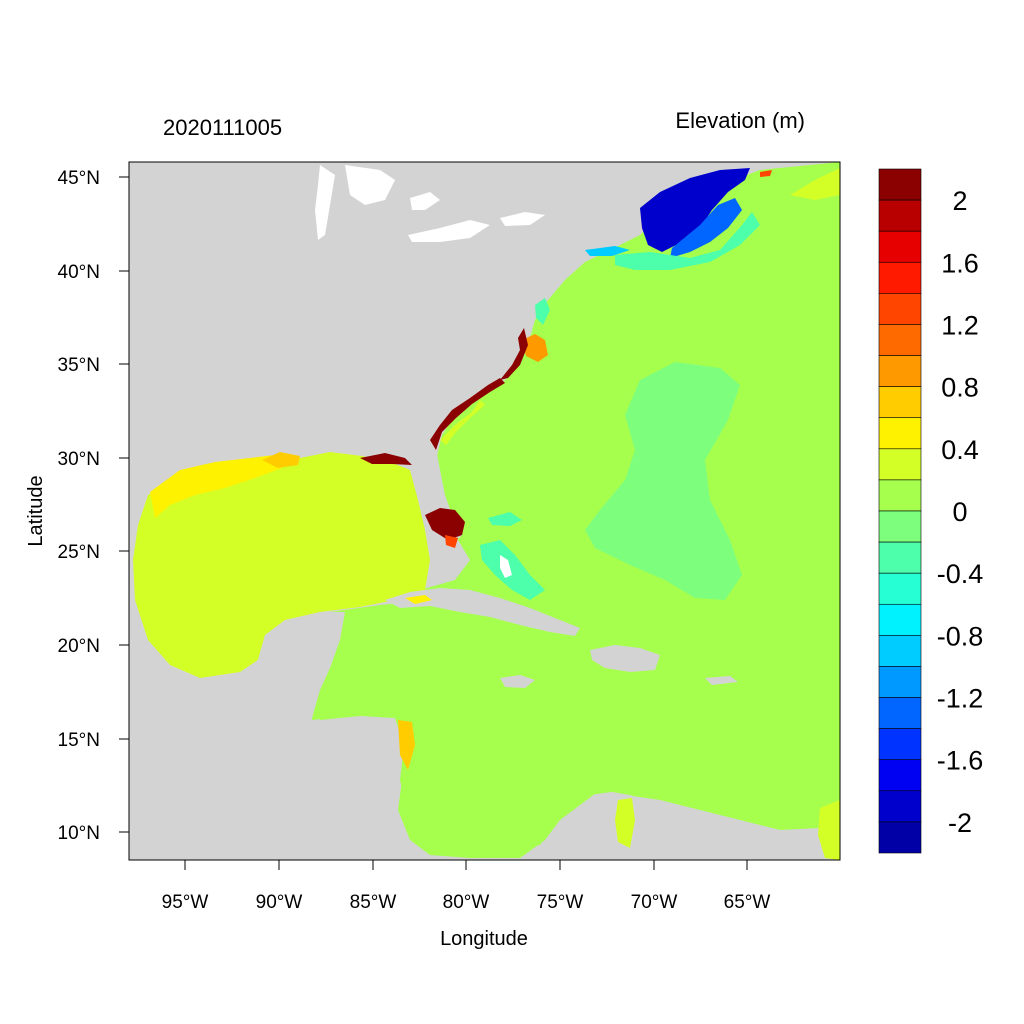 The height and width of the screenshot is (1024, 1024). Describe the element at coordinates (960, 761) in the screenshot. I see `colorbar-label: -1.6` at that location.